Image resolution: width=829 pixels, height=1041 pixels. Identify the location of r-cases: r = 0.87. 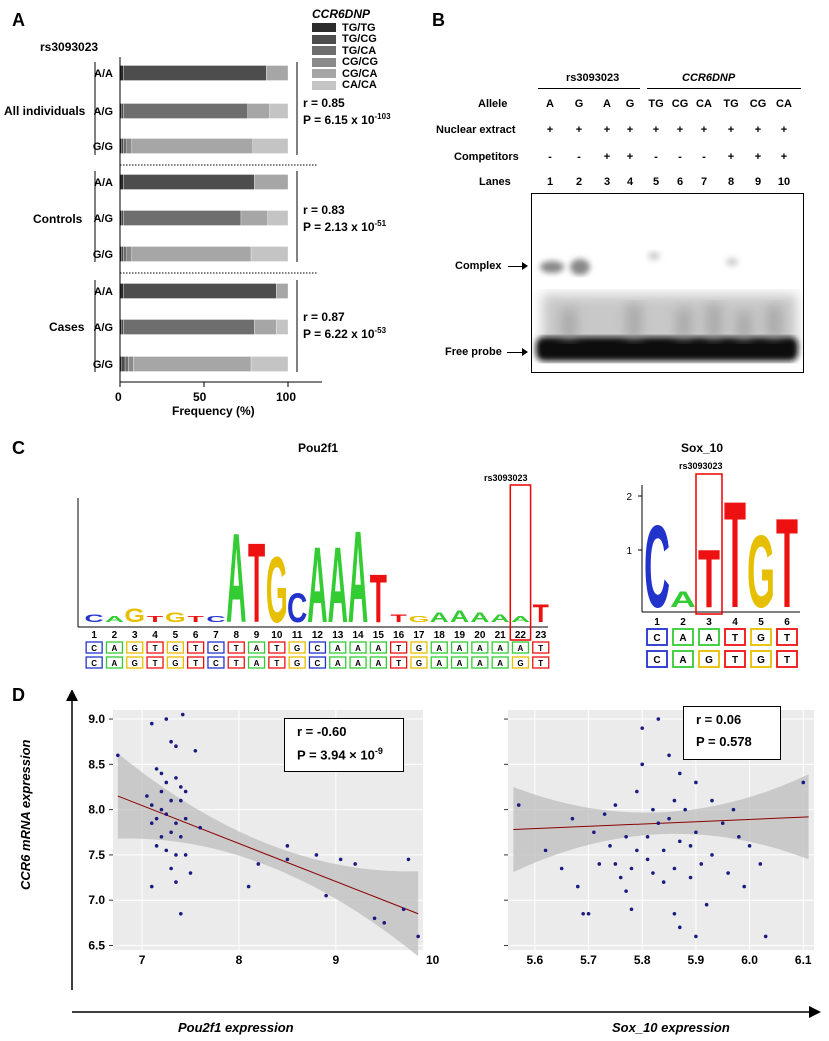
(324, 317).